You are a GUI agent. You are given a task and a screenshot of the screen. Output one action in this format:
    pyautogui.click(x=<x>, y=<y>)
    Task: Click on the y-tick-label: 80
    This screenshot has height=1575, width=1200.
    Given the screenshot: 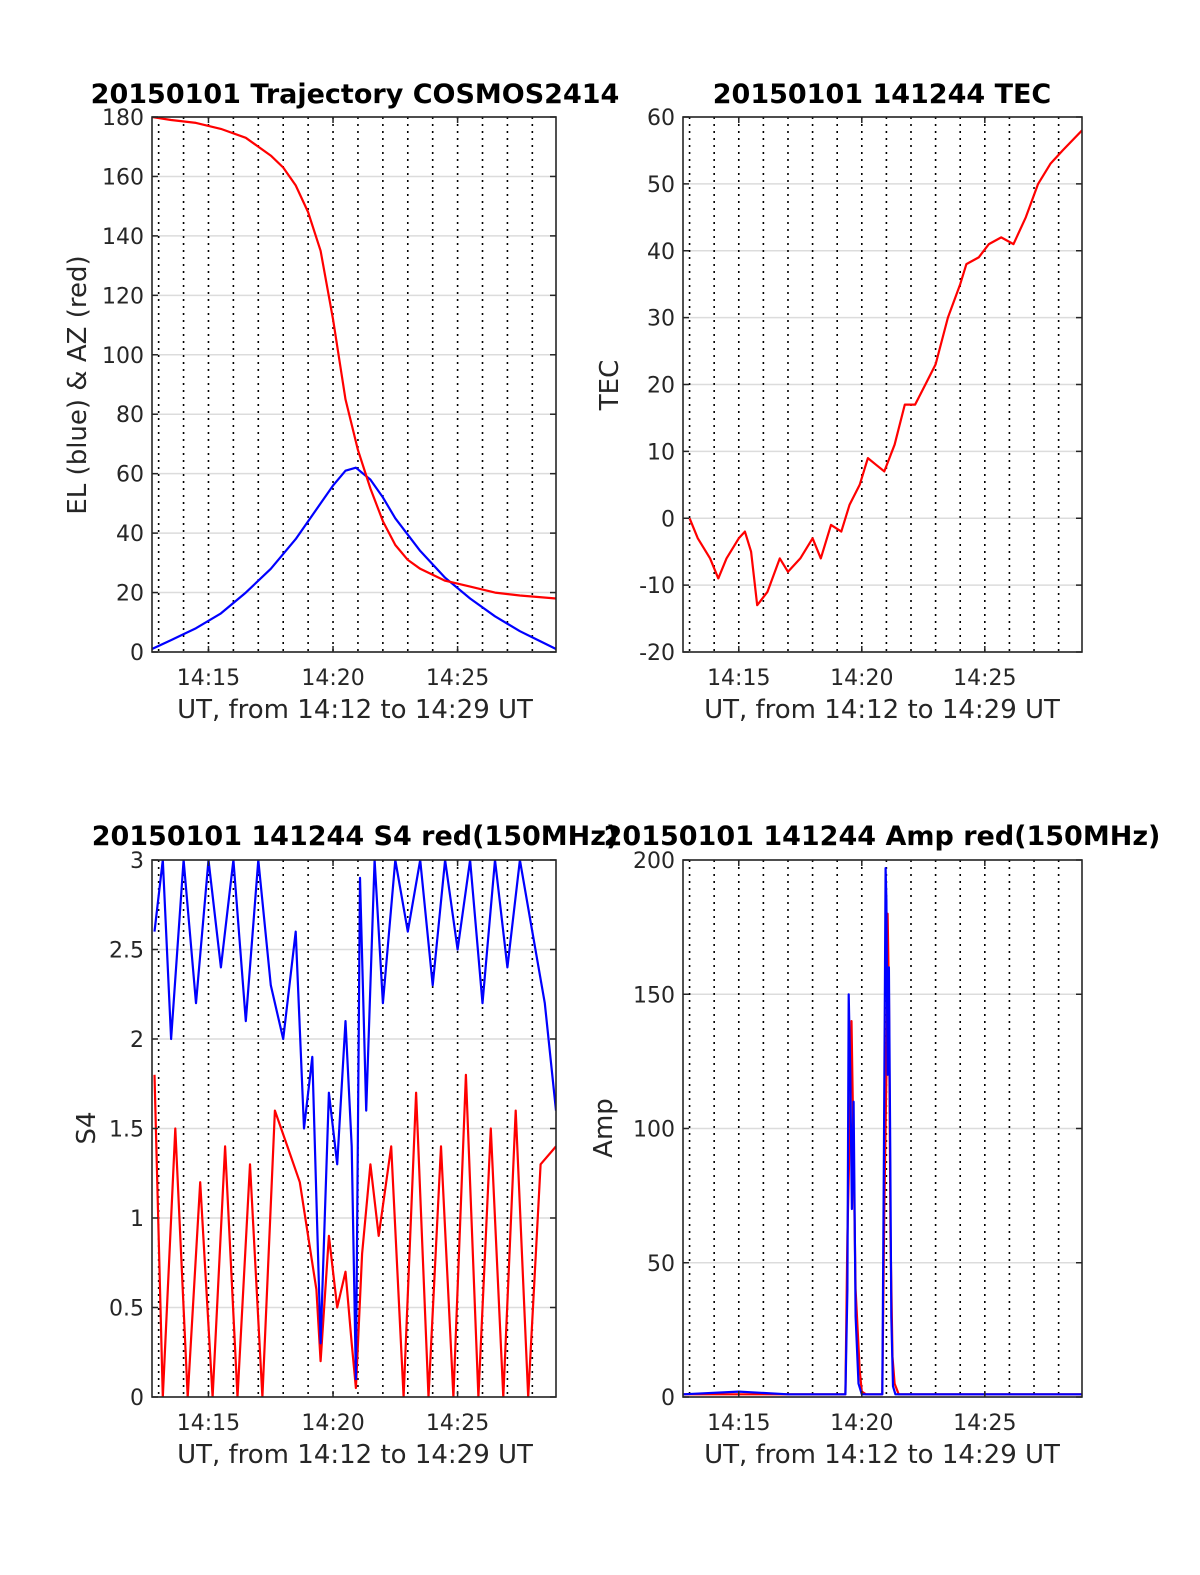 What is the action you would take?
    pyautogui.click(x=130, y=415)
    